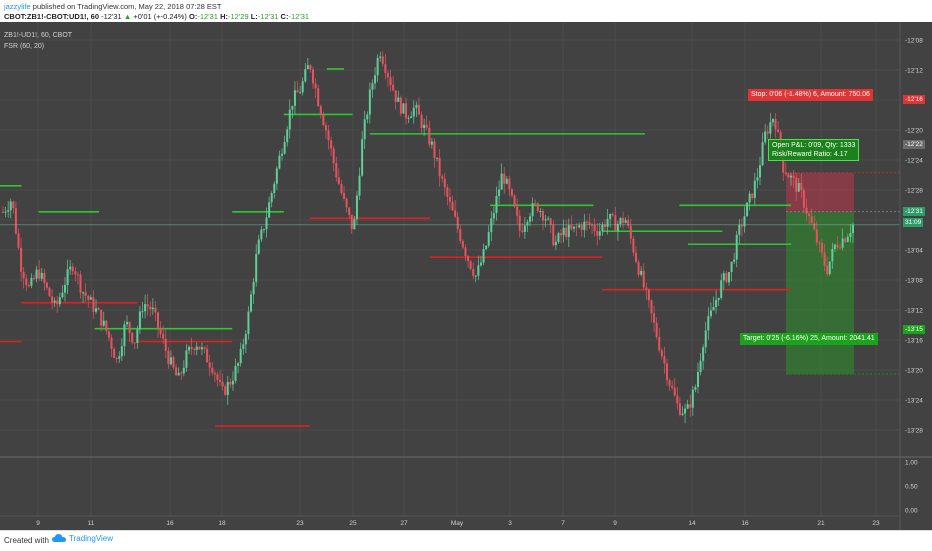  What do you see at coordinates (914, 99) in the screenshot?
I see `stop-price-tag: -12'16` at bounding box center [914, 99].